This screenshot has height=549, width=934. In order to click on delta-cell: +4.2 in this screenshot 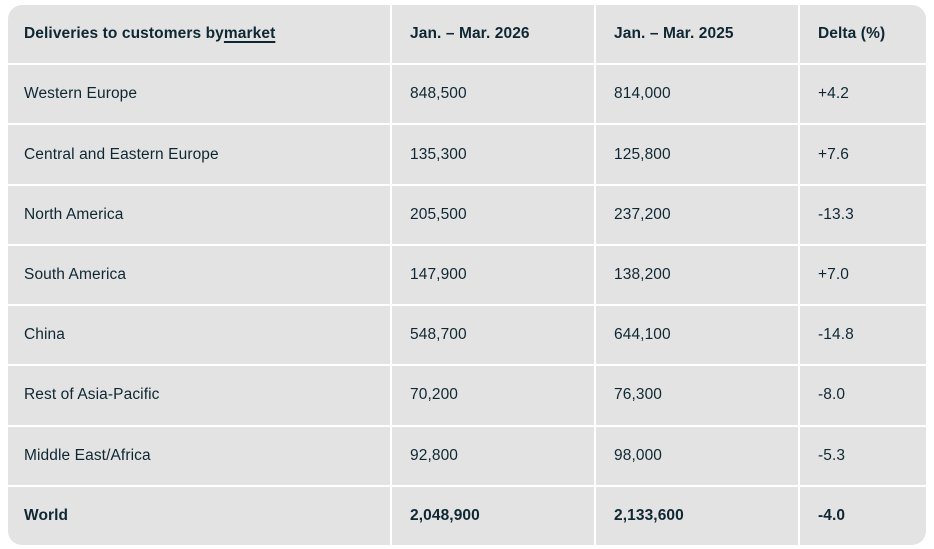, I will do `click(863, 94)`.